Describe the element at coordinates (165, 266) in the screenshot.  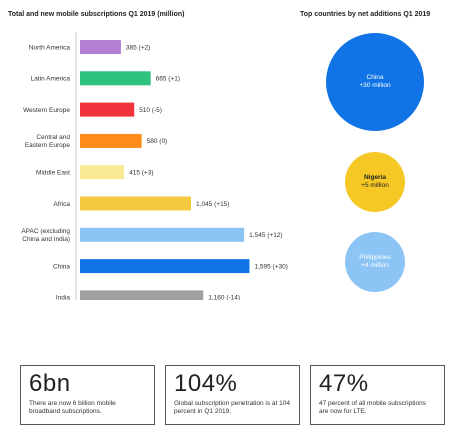
I see `bar-china` at that location.